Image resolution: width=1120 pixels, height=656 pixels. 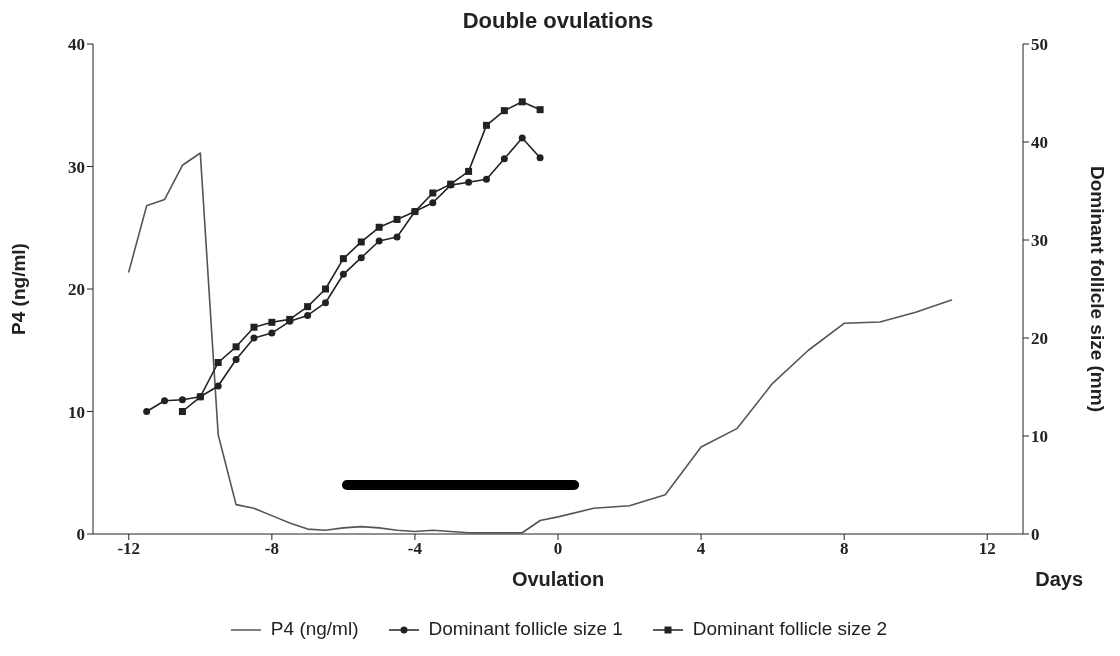 I want to click on x-tick-label: -4, so click(x=415, y=549).